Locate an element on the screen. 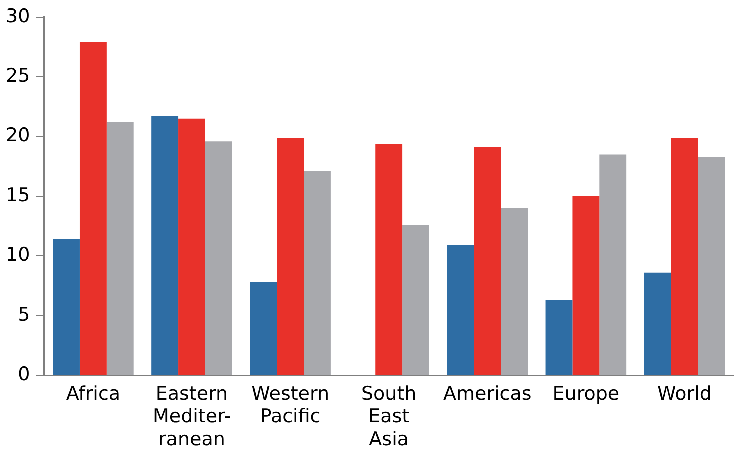  y-tick-label: 5 is located at coordinates (24, 315).